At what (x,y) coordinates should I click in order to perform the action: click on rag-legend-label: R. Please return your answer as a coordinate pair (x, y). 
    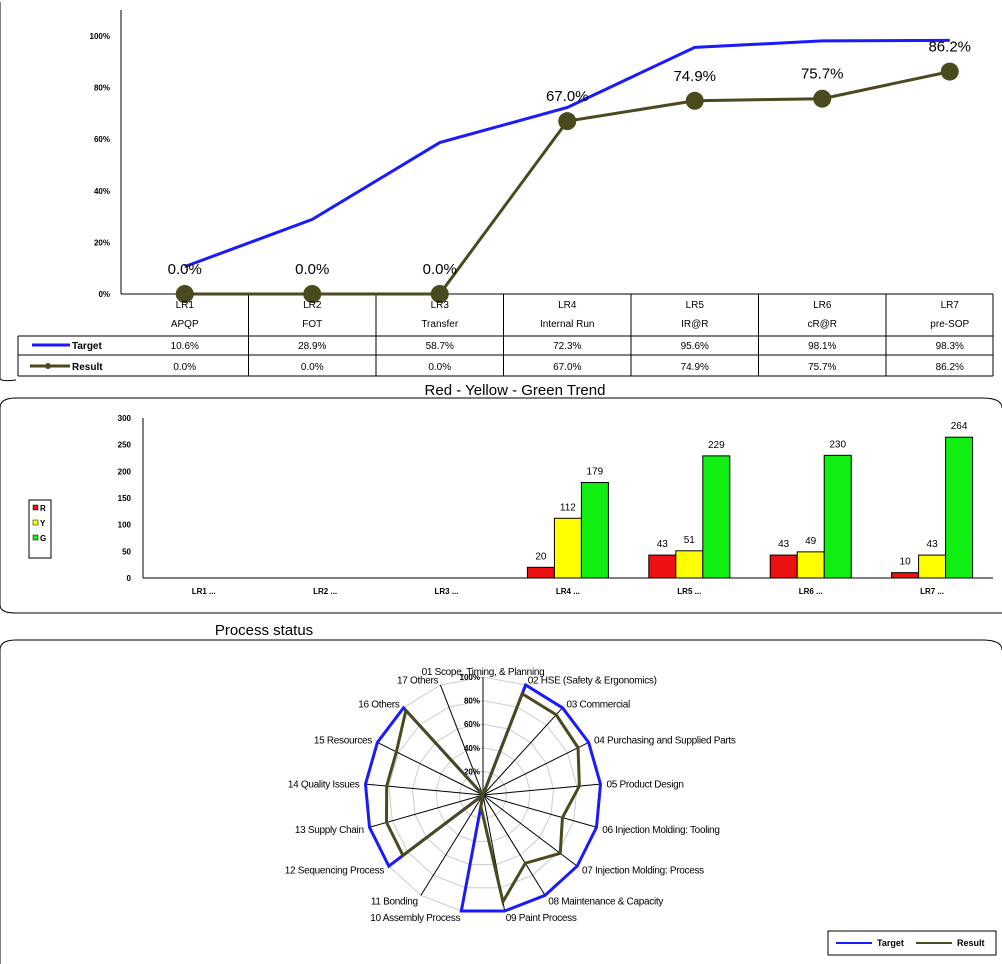
    Looking at the image, I should click on (43, 508).